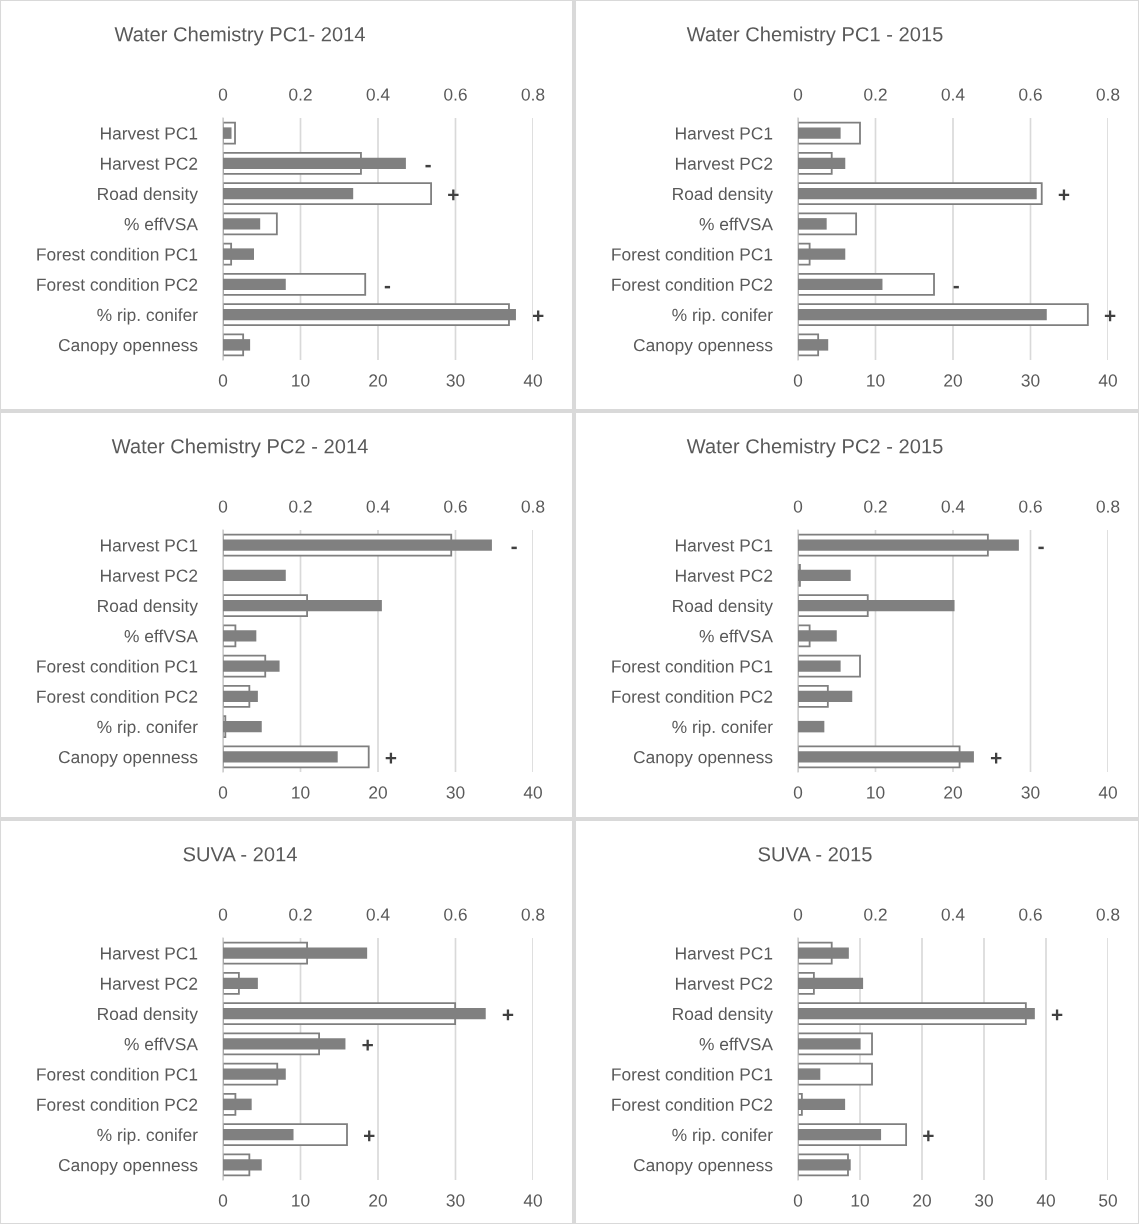 The width and height of the screenshot is (1139, 1224). I want to click on chart-title: Water Chemistry PC1 - 2015, so click(814, 36).